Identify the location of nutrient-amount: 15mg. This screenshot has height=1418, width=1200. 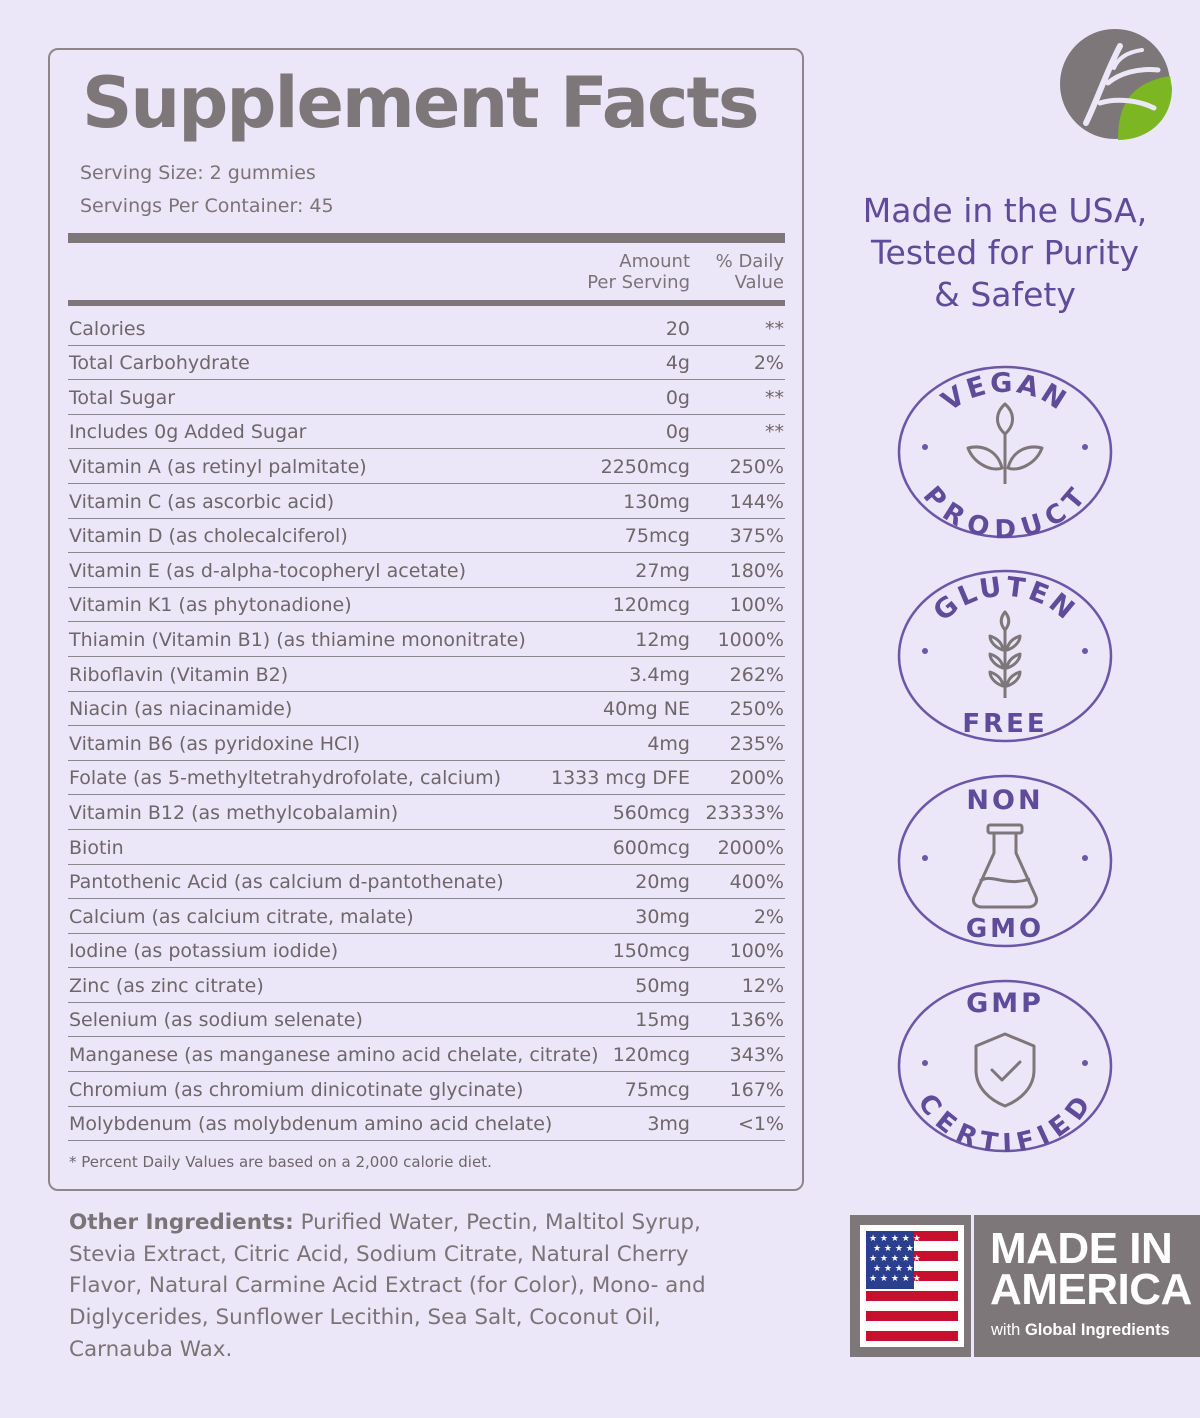
(662, 1020).